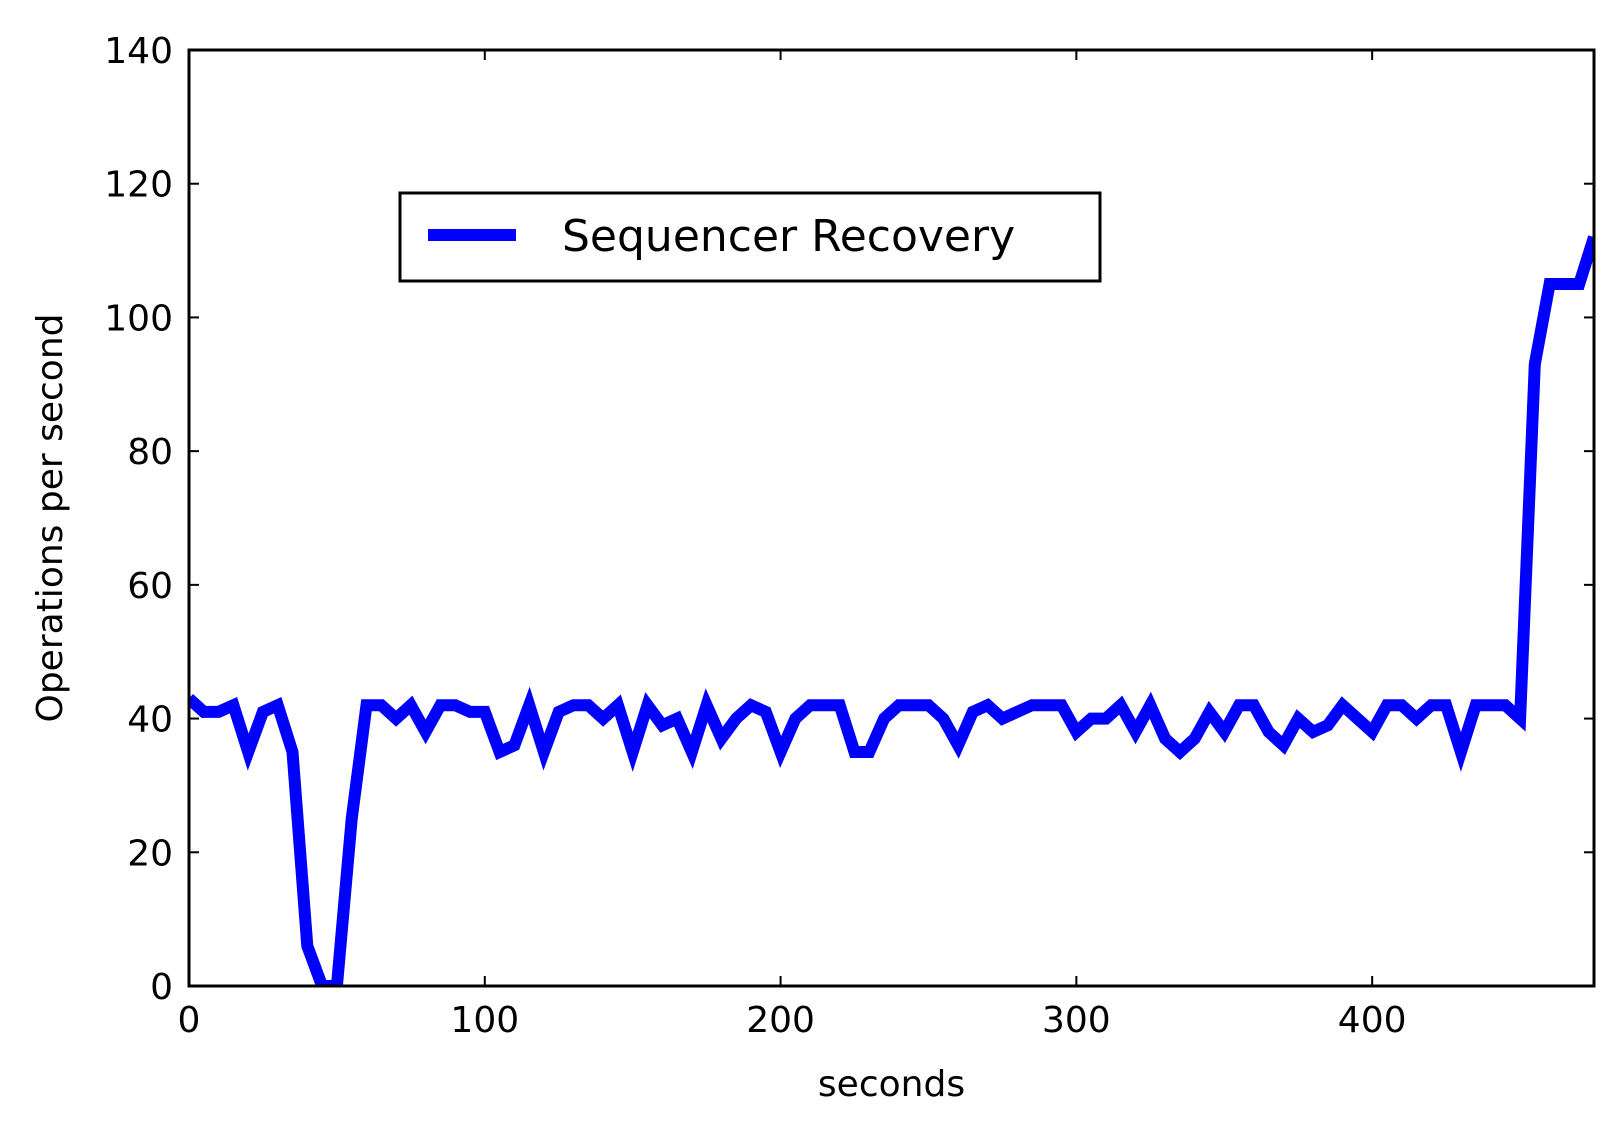 This screenshot has height=1132, width=1614. What do you see at coordinates (150, 452) in the screenshot?
I see `y-tick-label: 80` at bounding box center [150, 452].